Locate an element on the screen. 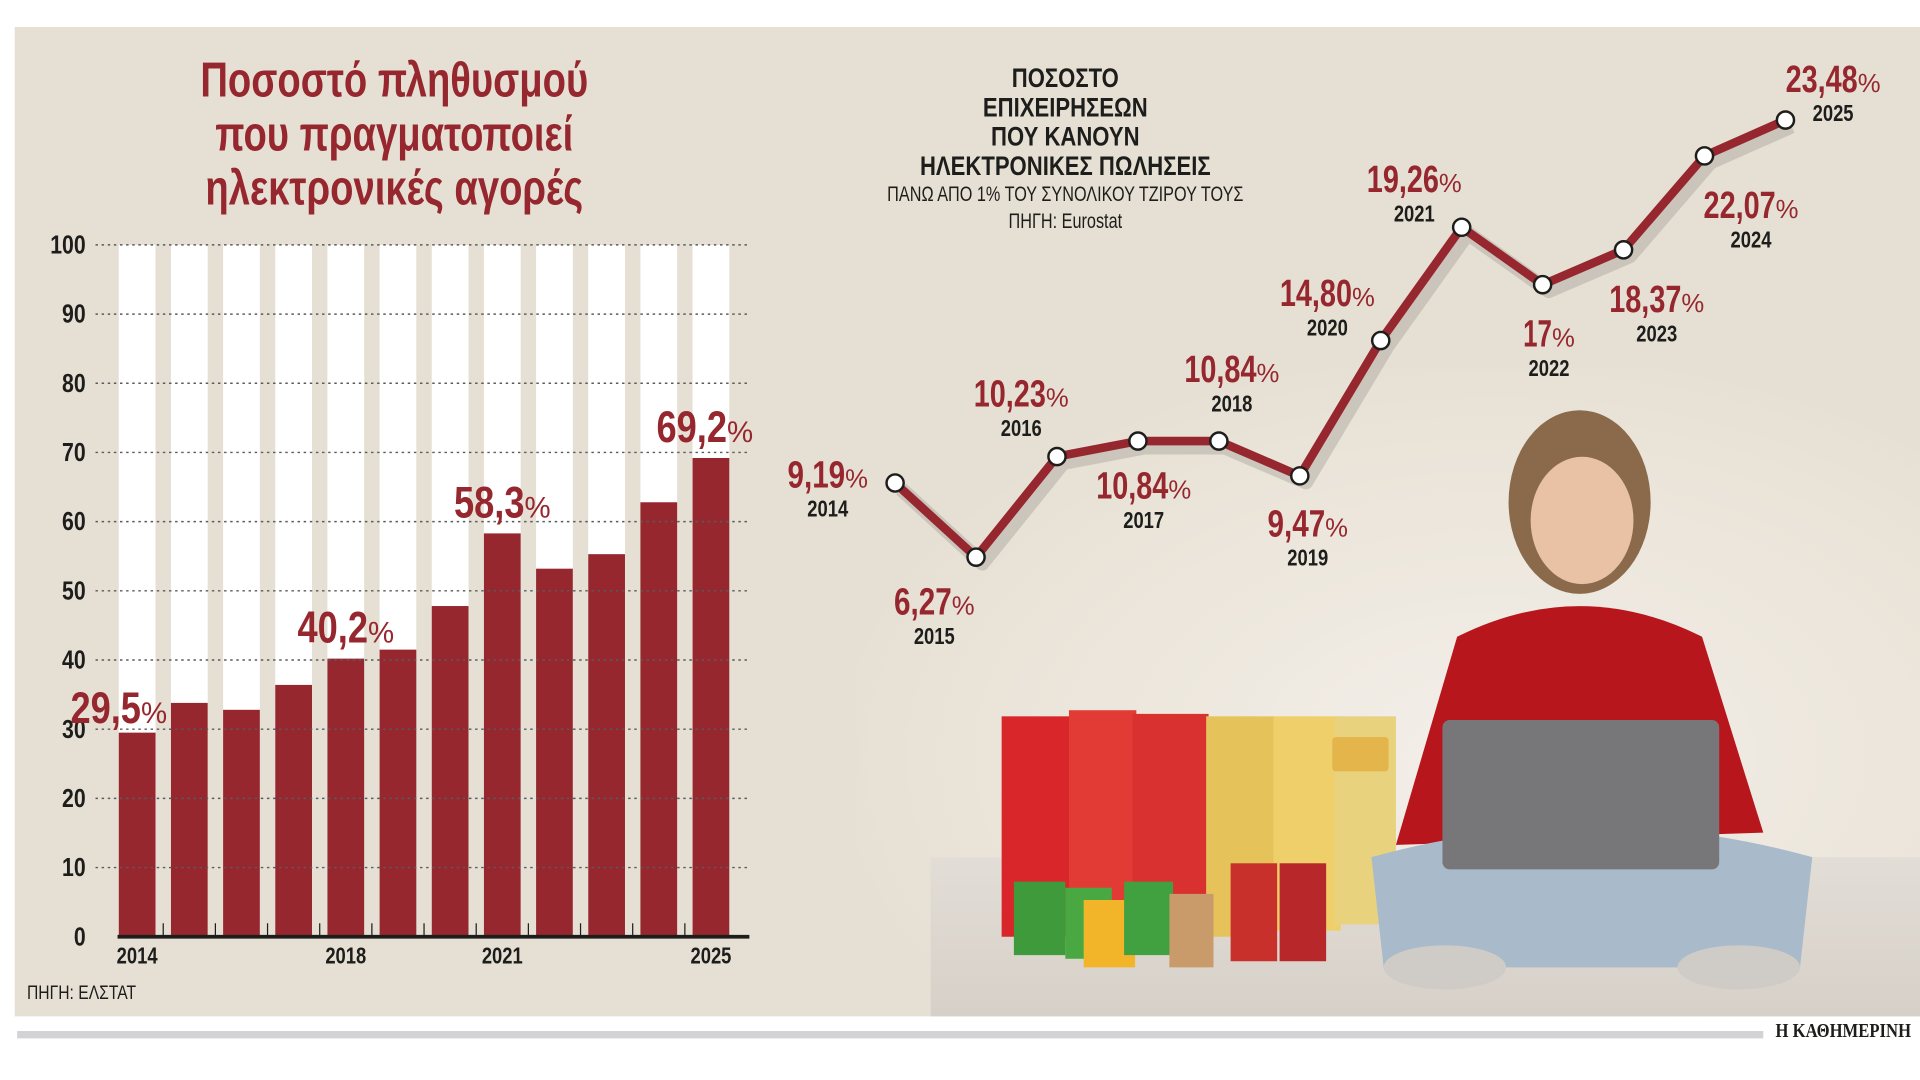  bar-data-label: 29,5% is located at coordinates (118, 708).